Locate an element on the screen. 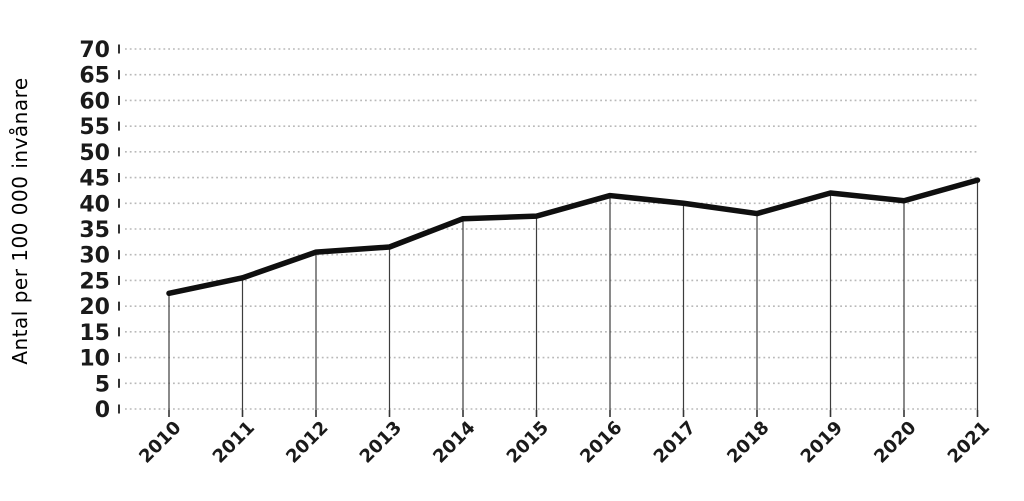  y-tick-label: 35 is located at coordinates (94, 230).